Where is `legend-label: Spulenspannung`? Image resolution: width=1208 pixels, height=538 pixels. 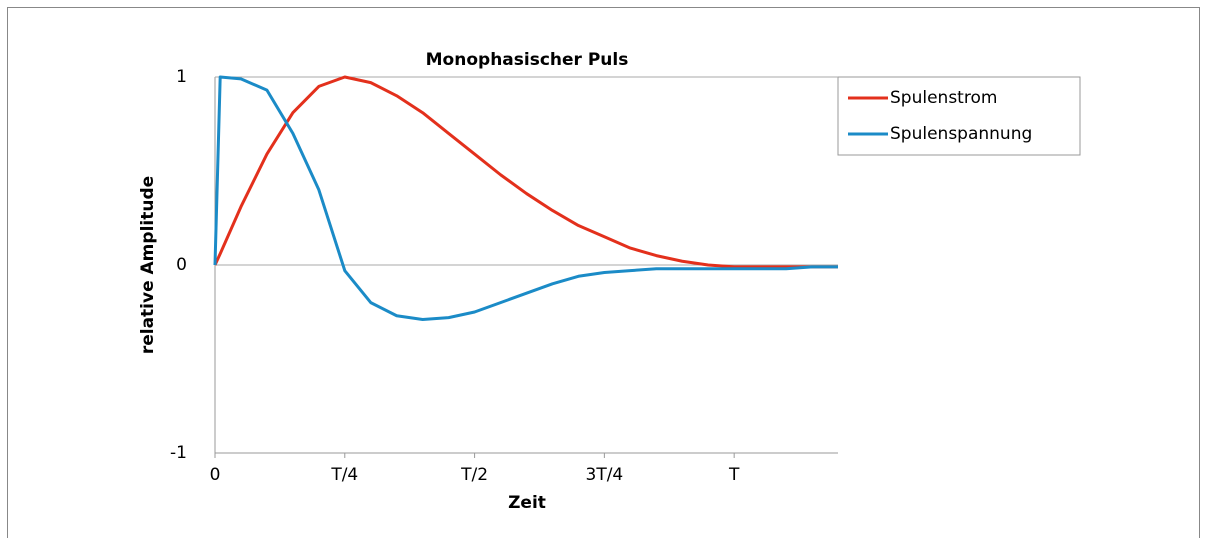 legend-label: Spulenspannung is located at coordinates (961, 134).